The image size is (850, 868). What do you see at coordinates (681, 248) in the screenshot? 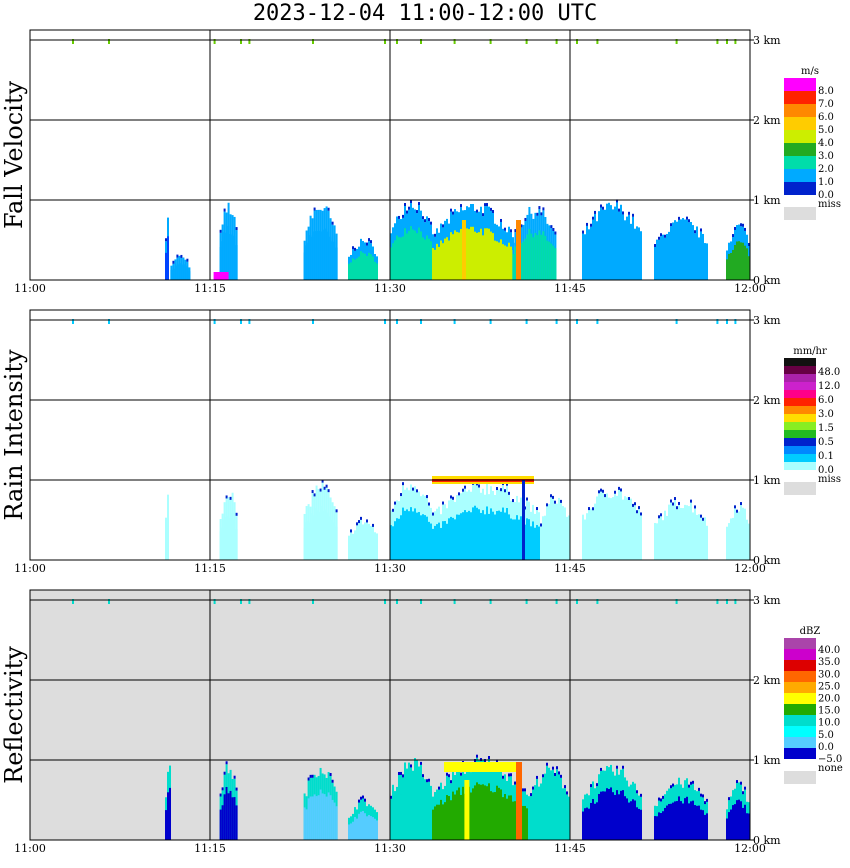
I see `echo-region` at bounding box center [681, 248].